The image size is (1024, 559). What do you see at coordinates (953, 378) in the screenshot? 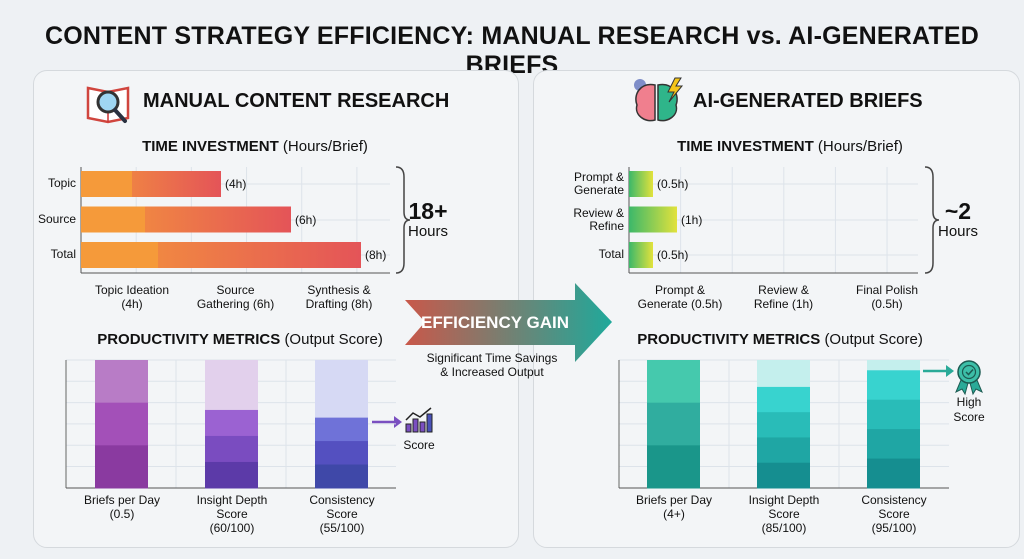
I see `award-ribbon-icon` at bounding box center [953, 378].